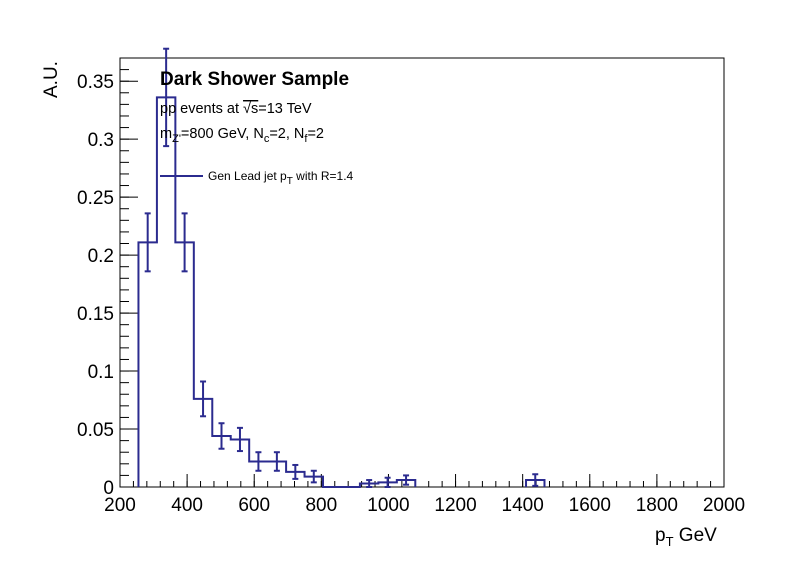 This screenshot has height=577, width=796. Describe the element at coordinates (657, 505) in the screenshot. I see `x-tick-label: 1800` at that location.